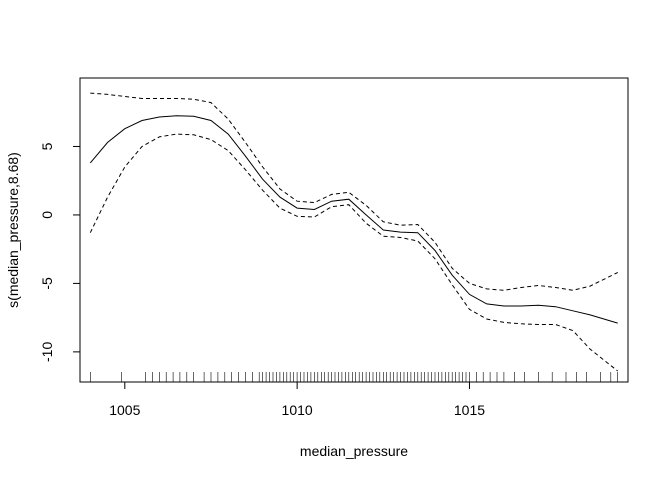 This screenshot has width=672, height=480. Describe the element at coordinates (469, 410) in the screenshot. I see `x-tick-label: 1015` at that location.